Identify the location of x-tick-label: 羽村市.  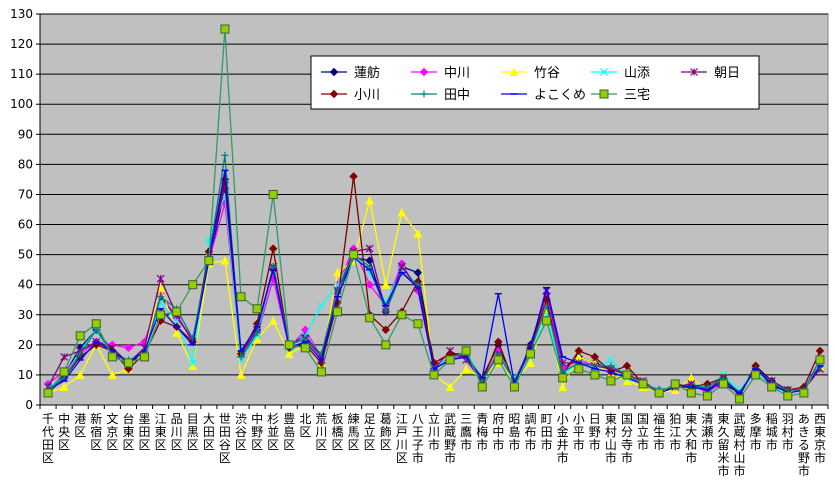
(788, 432).